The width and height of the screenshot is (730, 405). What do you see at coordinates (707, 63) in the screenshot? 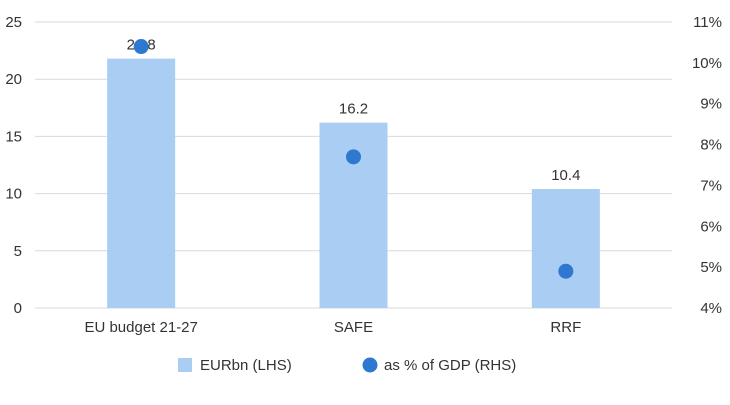
I see `right-tick-label: 10%` at bounding box center [707, 63].